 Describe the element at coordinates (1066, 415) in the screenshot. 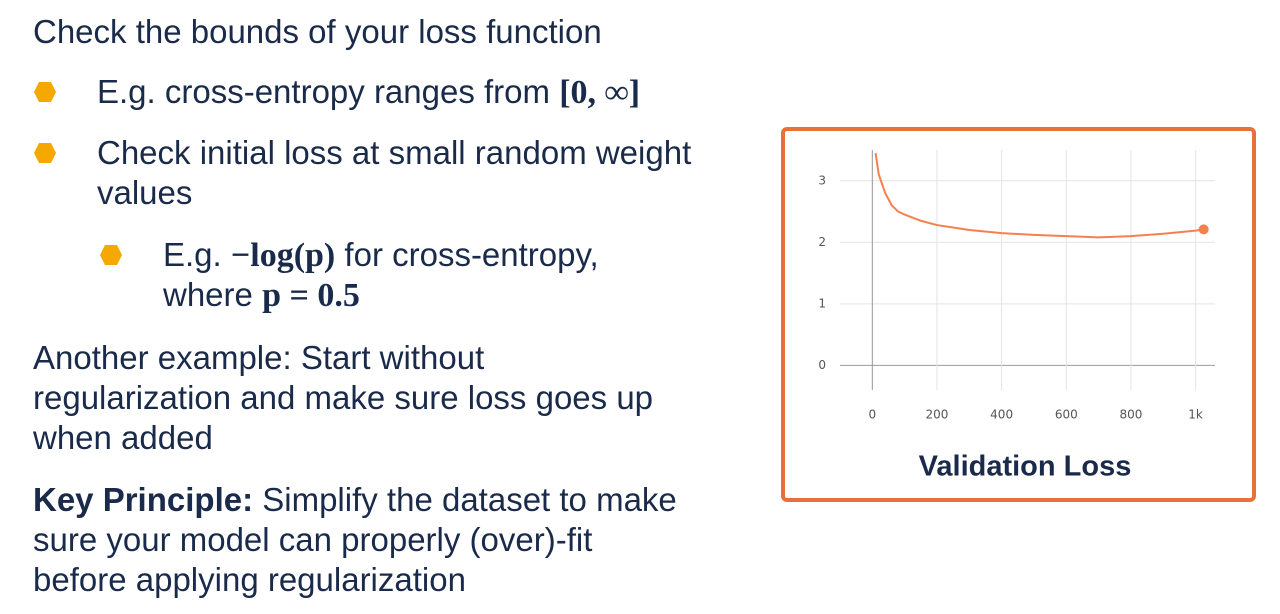

I see `x-tick-label: 600` at that location.